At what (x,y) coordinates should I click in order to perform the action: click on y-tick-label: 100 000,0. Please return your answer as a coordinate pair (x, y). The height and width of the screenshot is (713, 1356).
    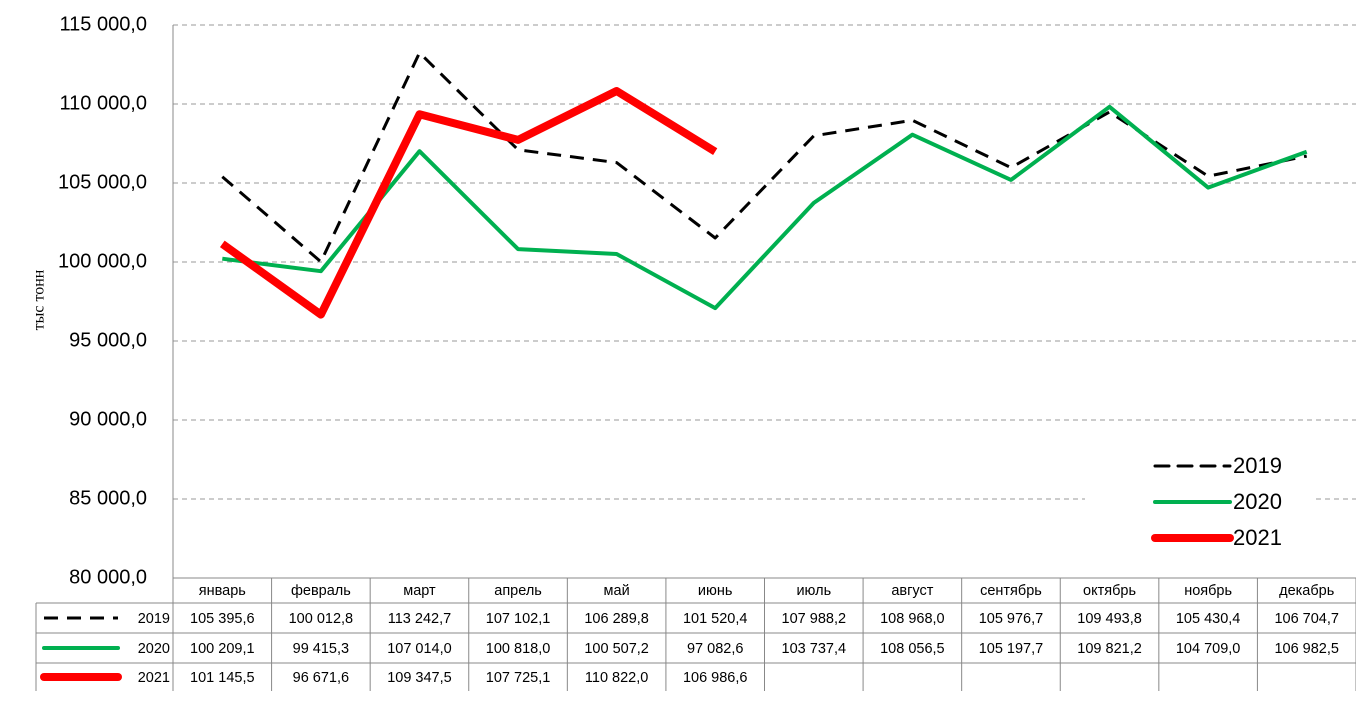
    Looking at the image, I should click on (102, 261).